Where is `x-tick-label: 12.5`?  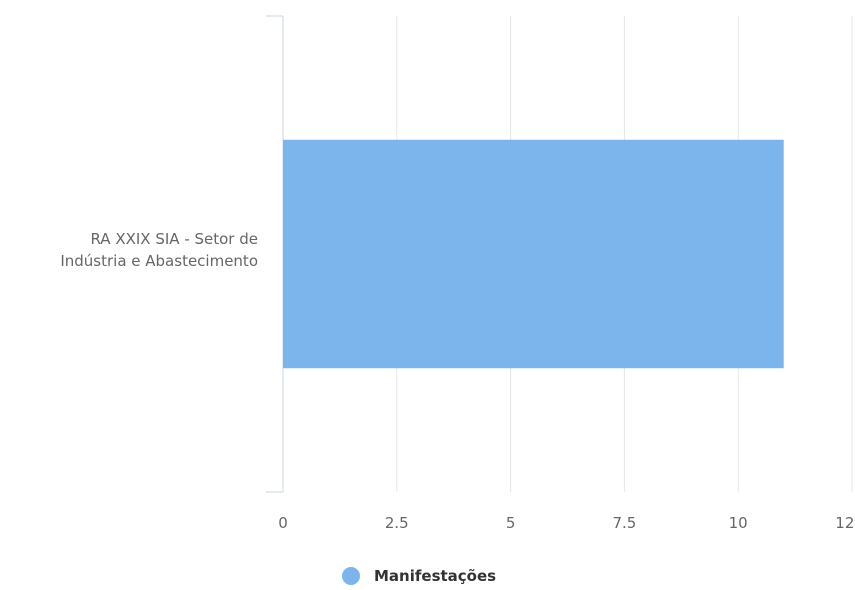 x-tick-label: 12.5 is located at coordinates (845, 523).